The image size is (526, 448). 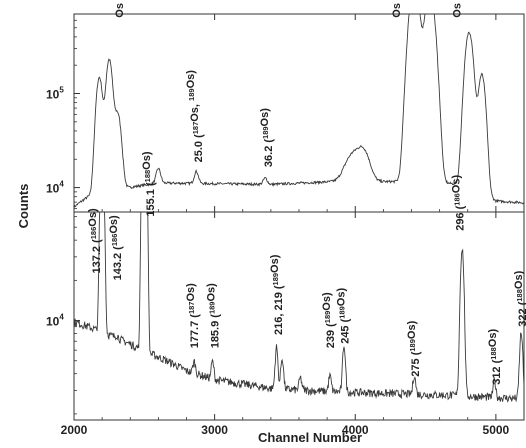 What do you see at coordinates (149, 183) in the screenshot?
I see `peak-label: 155.1 (188Os)` at bounding box center [149, 183].